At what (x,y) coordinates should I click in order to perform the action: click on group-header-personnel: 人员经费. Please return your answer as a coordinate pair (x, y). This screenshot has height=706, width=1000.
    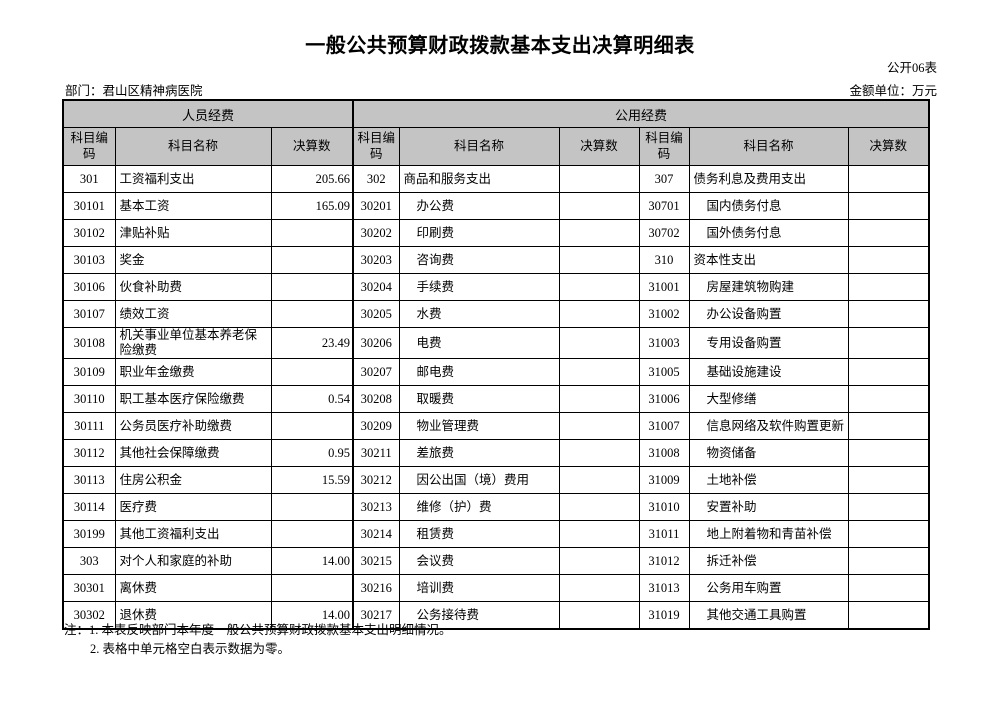
    Looking at the image, I should click on (208, 113).